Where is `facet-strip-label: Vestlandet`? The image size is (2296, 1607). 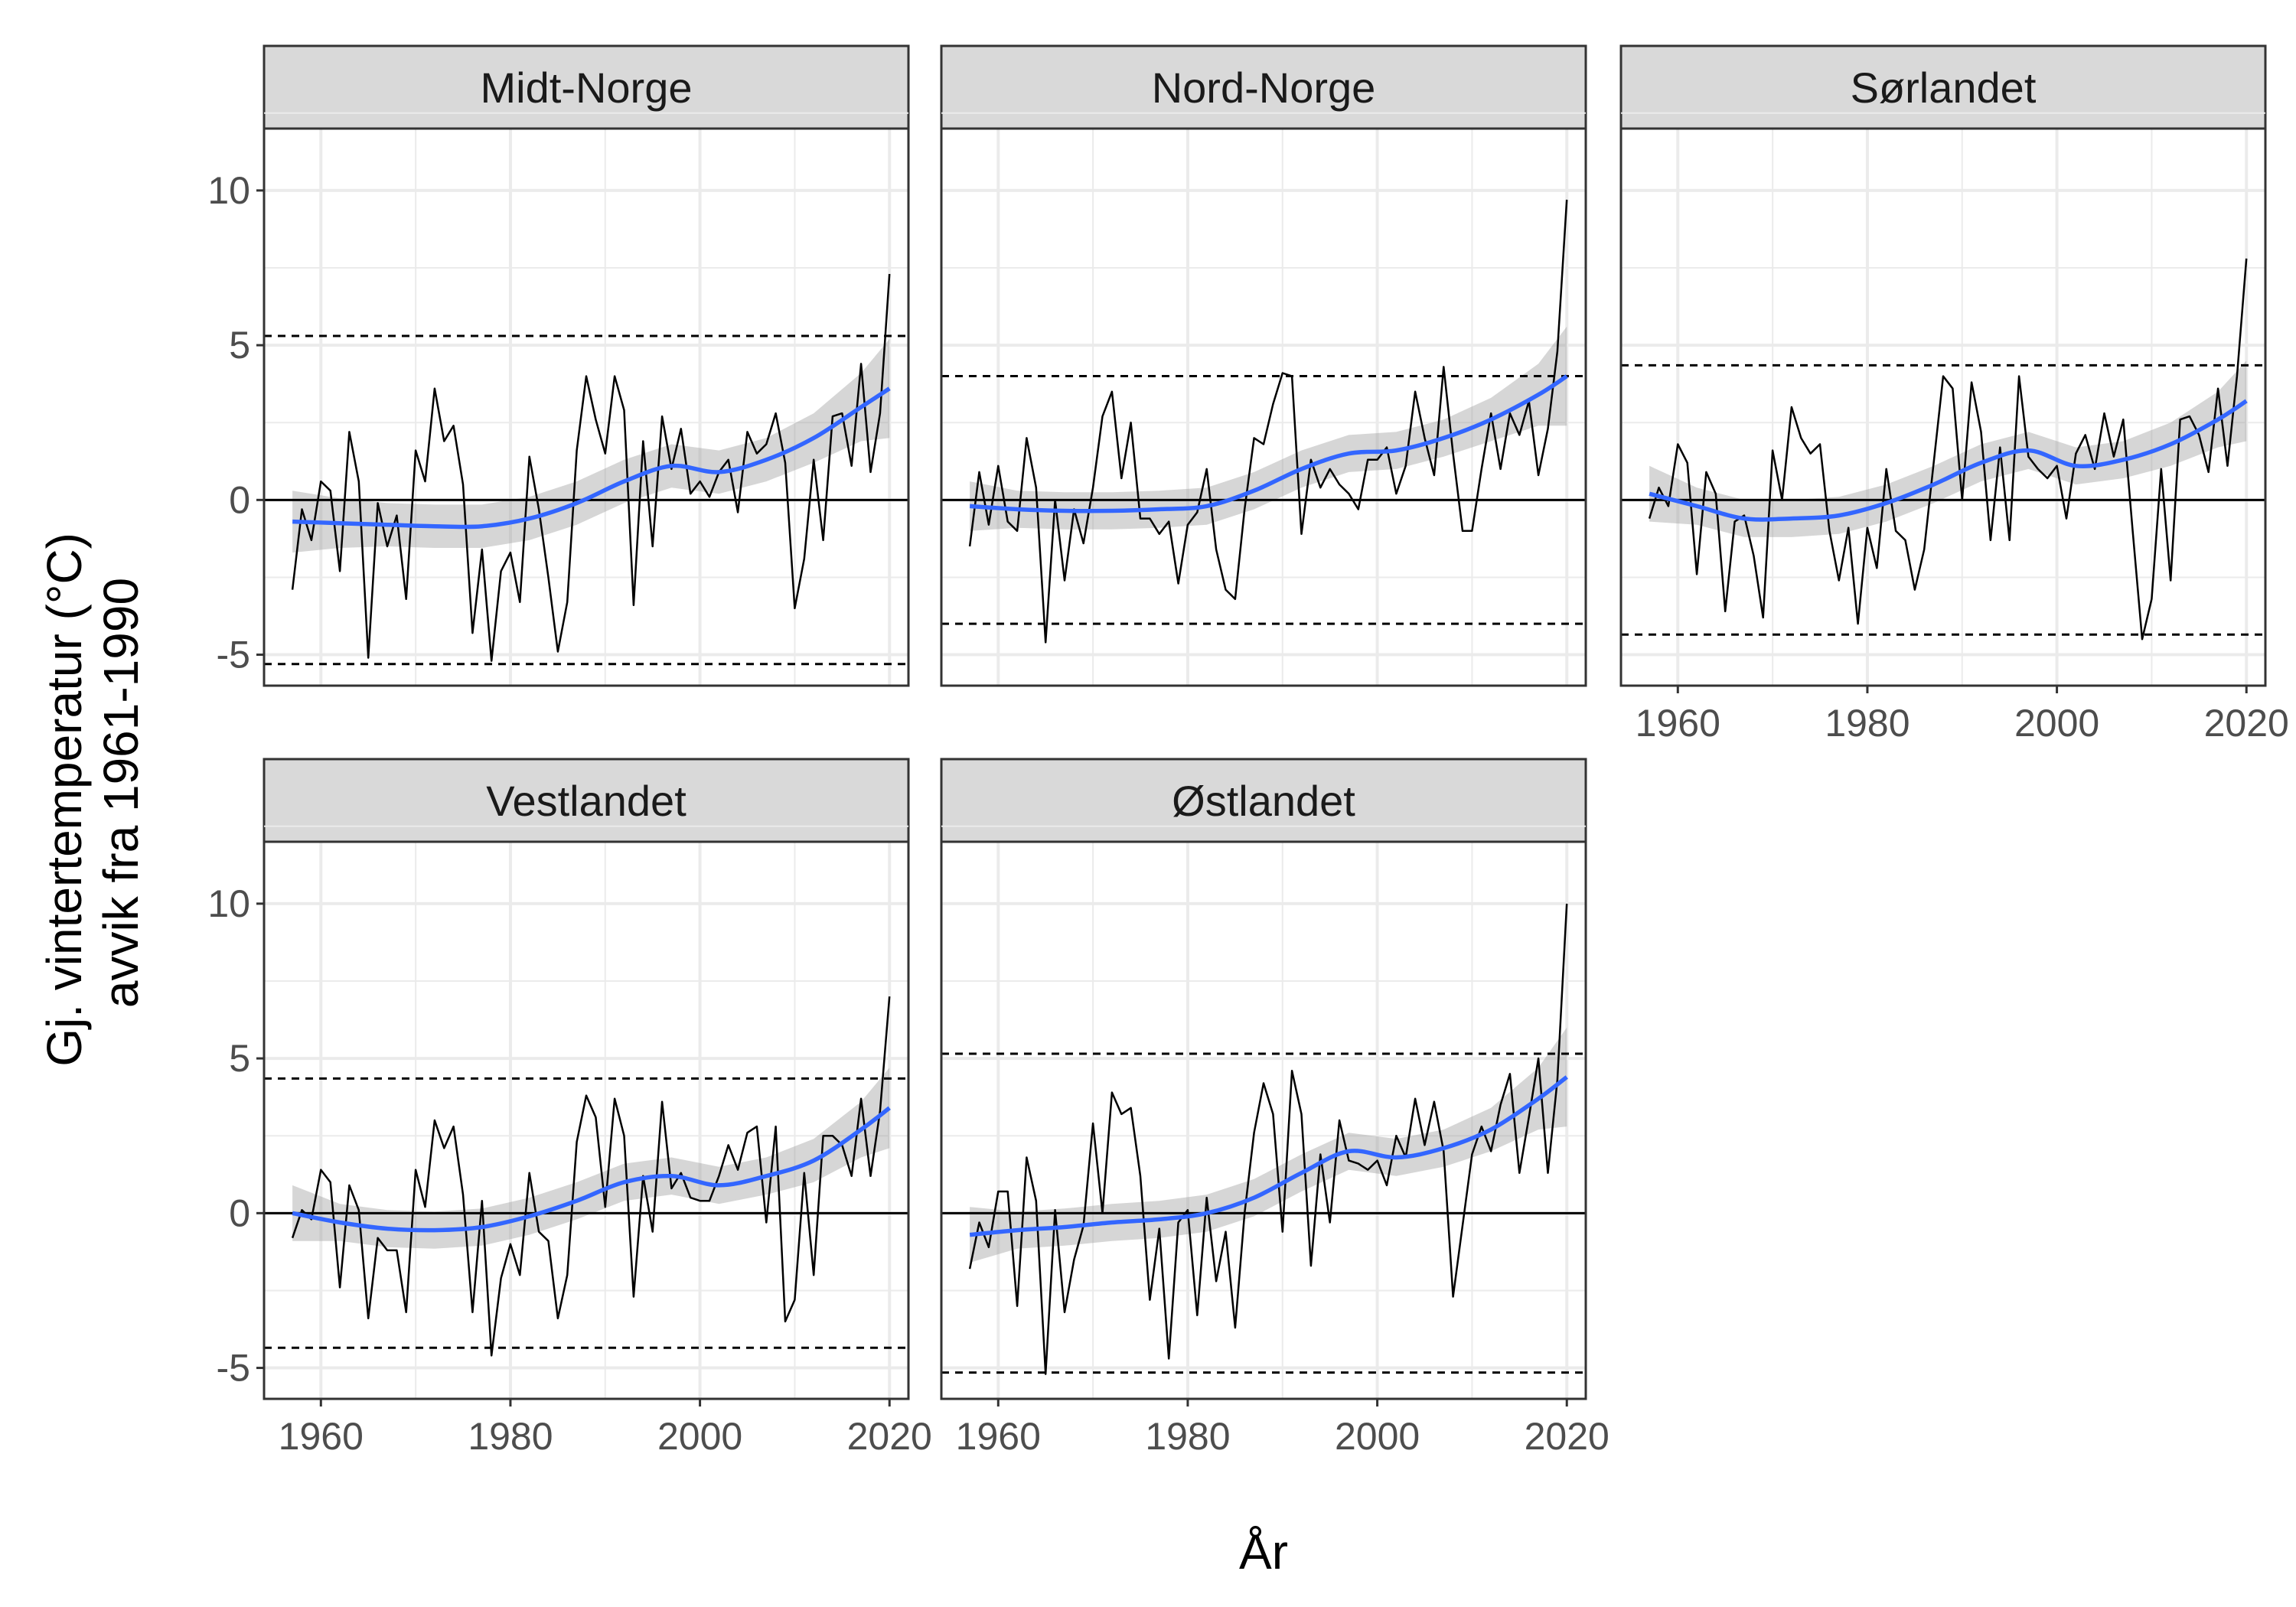
facet-strip-label: Vestlandet is located at coordinates (586, 801).